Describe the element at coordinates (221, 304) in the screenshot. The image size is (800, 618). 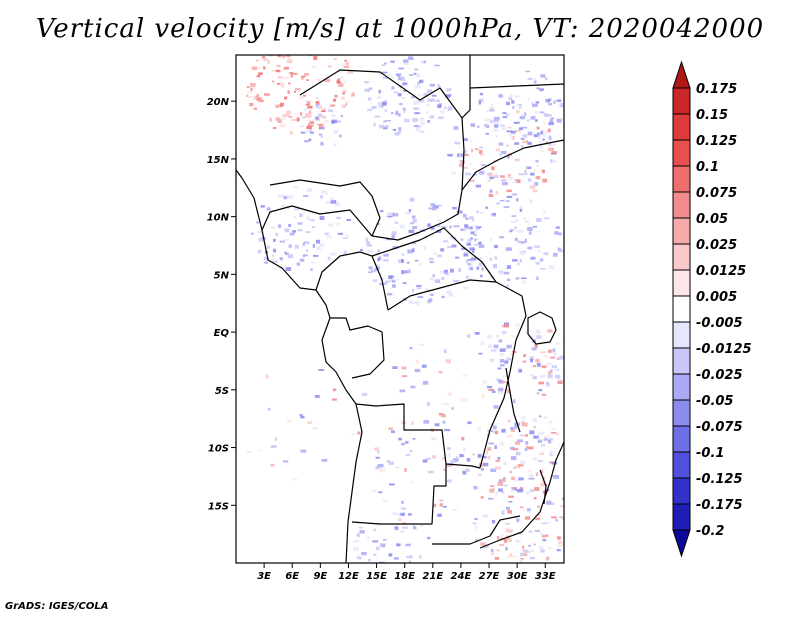
I see `latitude-axis: 20N 15N 10N 5N EQ 5S 10S 15S` at that location.